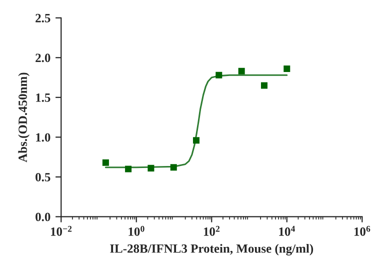  What do you see at coordinates (212, 231) in the screenshot?
I see `x-tick-label: 10$^{2}$` at bounding box center [212, 231].